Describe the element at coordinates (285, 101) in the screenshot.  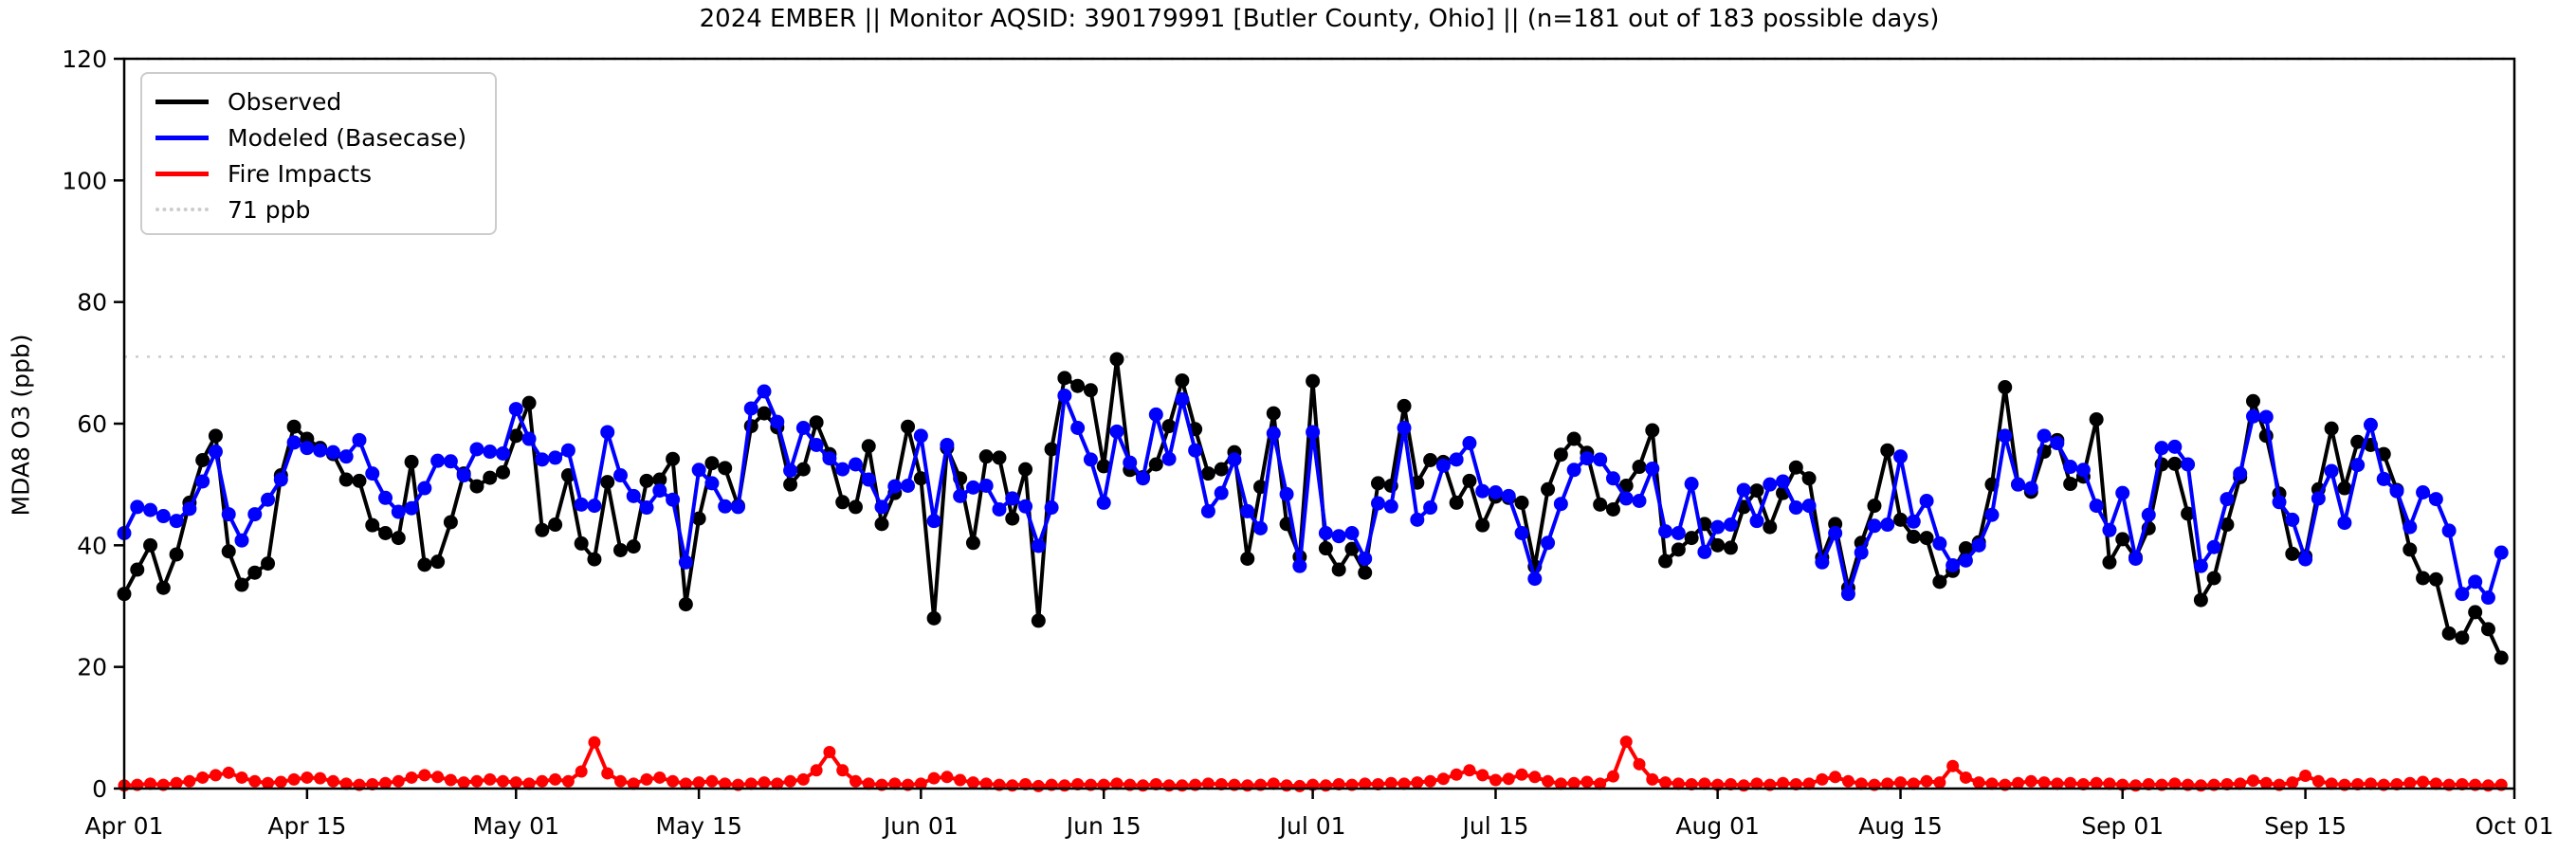
I see `legend-label: Observed` at that location.